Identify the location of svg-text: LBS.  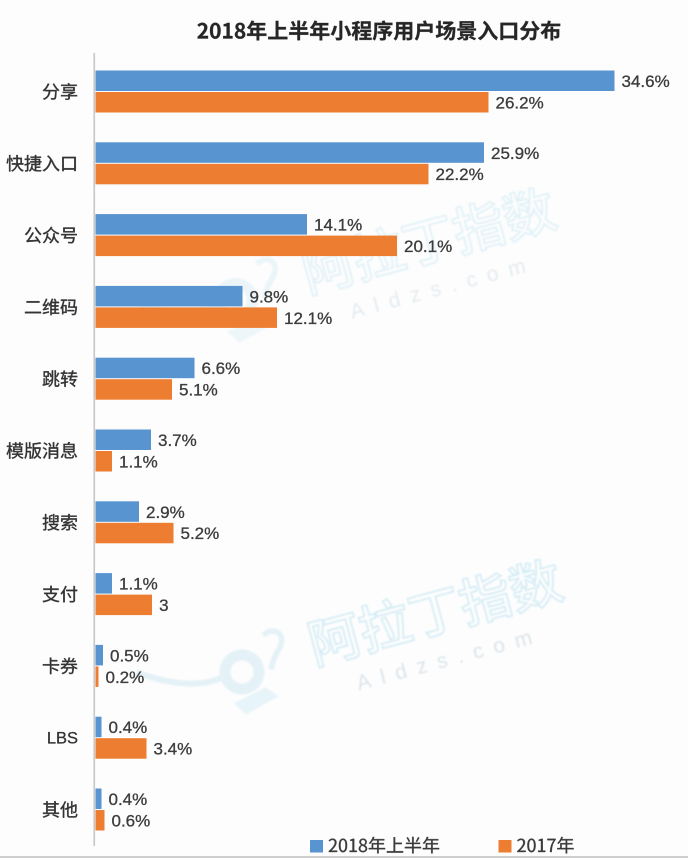
(62, 739).